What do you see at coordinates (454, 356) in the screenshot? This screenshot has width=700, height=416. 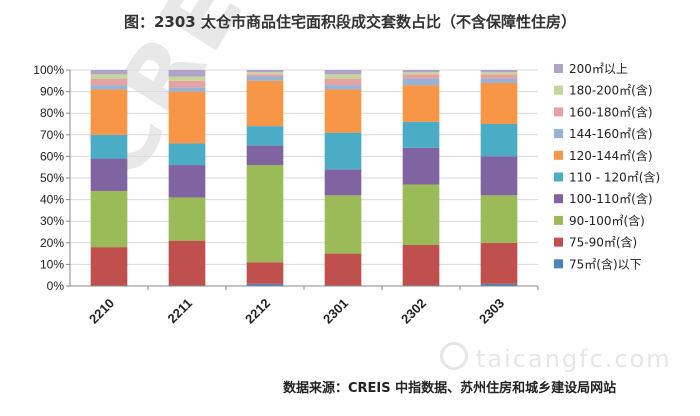 I see `smiley-icon` at bounding box center [454, 356].